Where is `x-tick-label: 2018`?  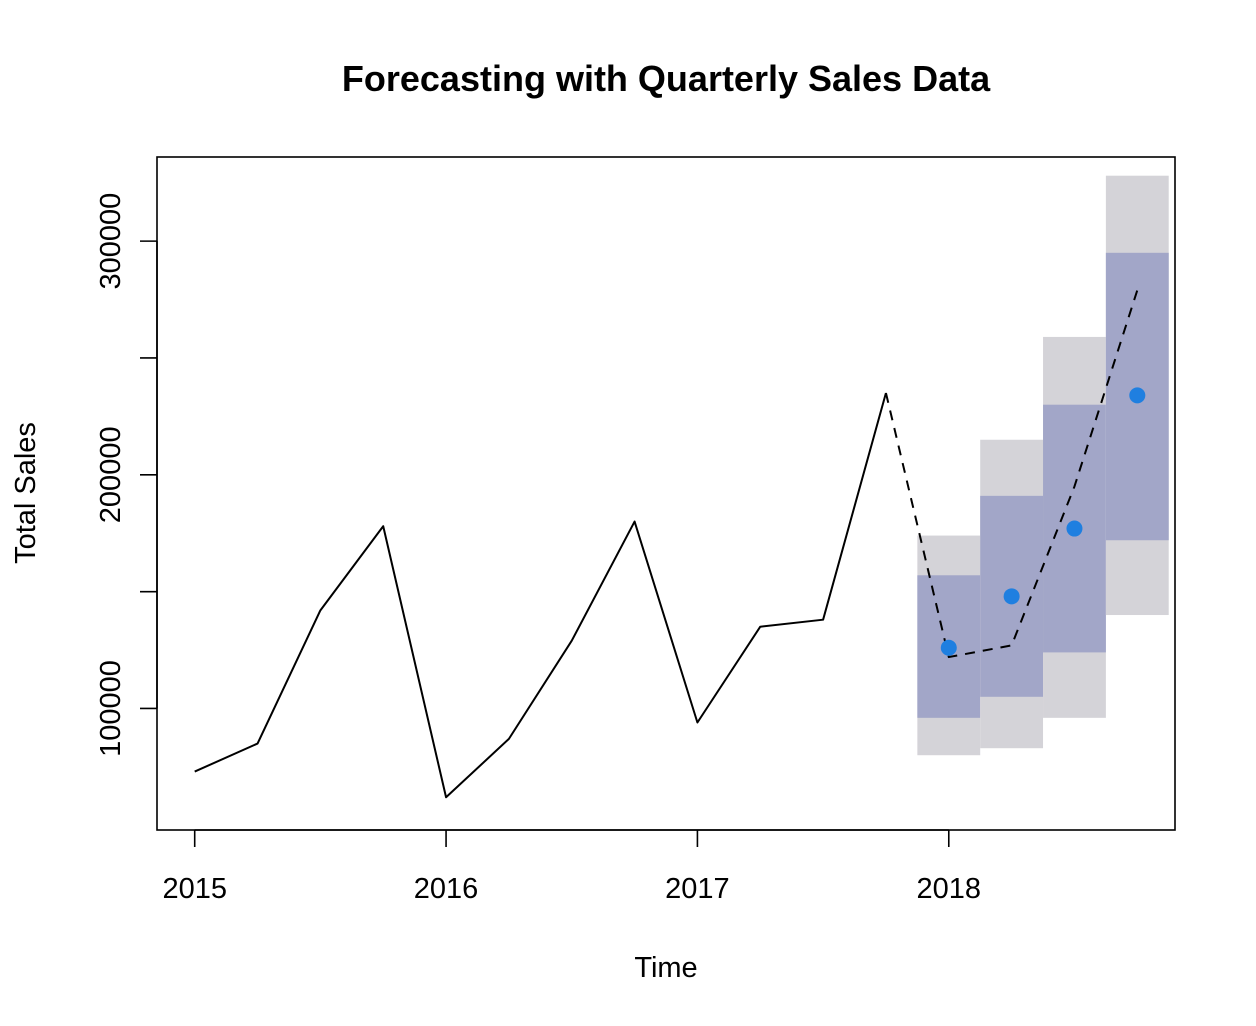 x-tick-label: 2018 is located at coordinates (949, 889).